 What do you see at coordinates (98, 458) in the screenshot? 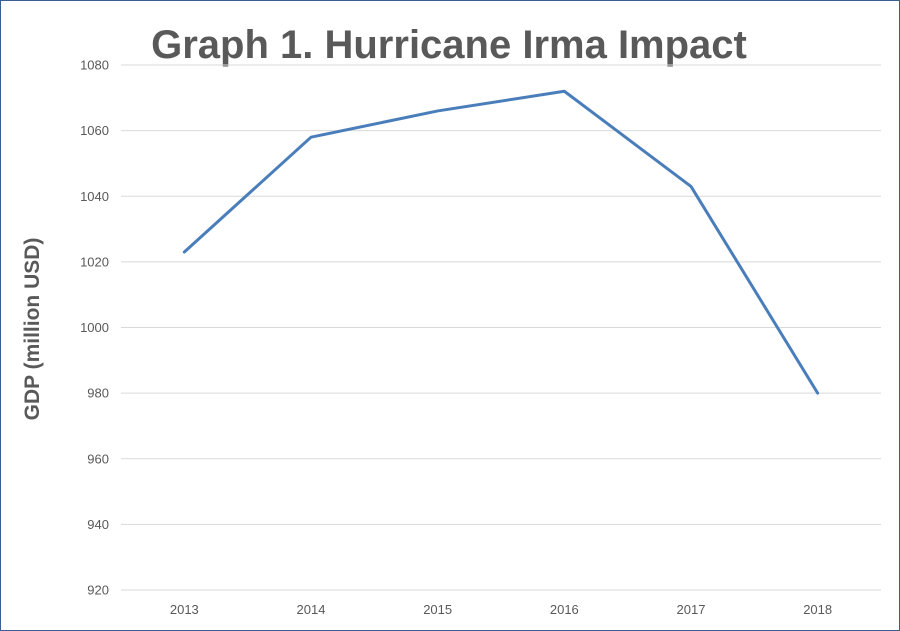
I see `y-tick-label: 960` at bounding box center [98, 458].